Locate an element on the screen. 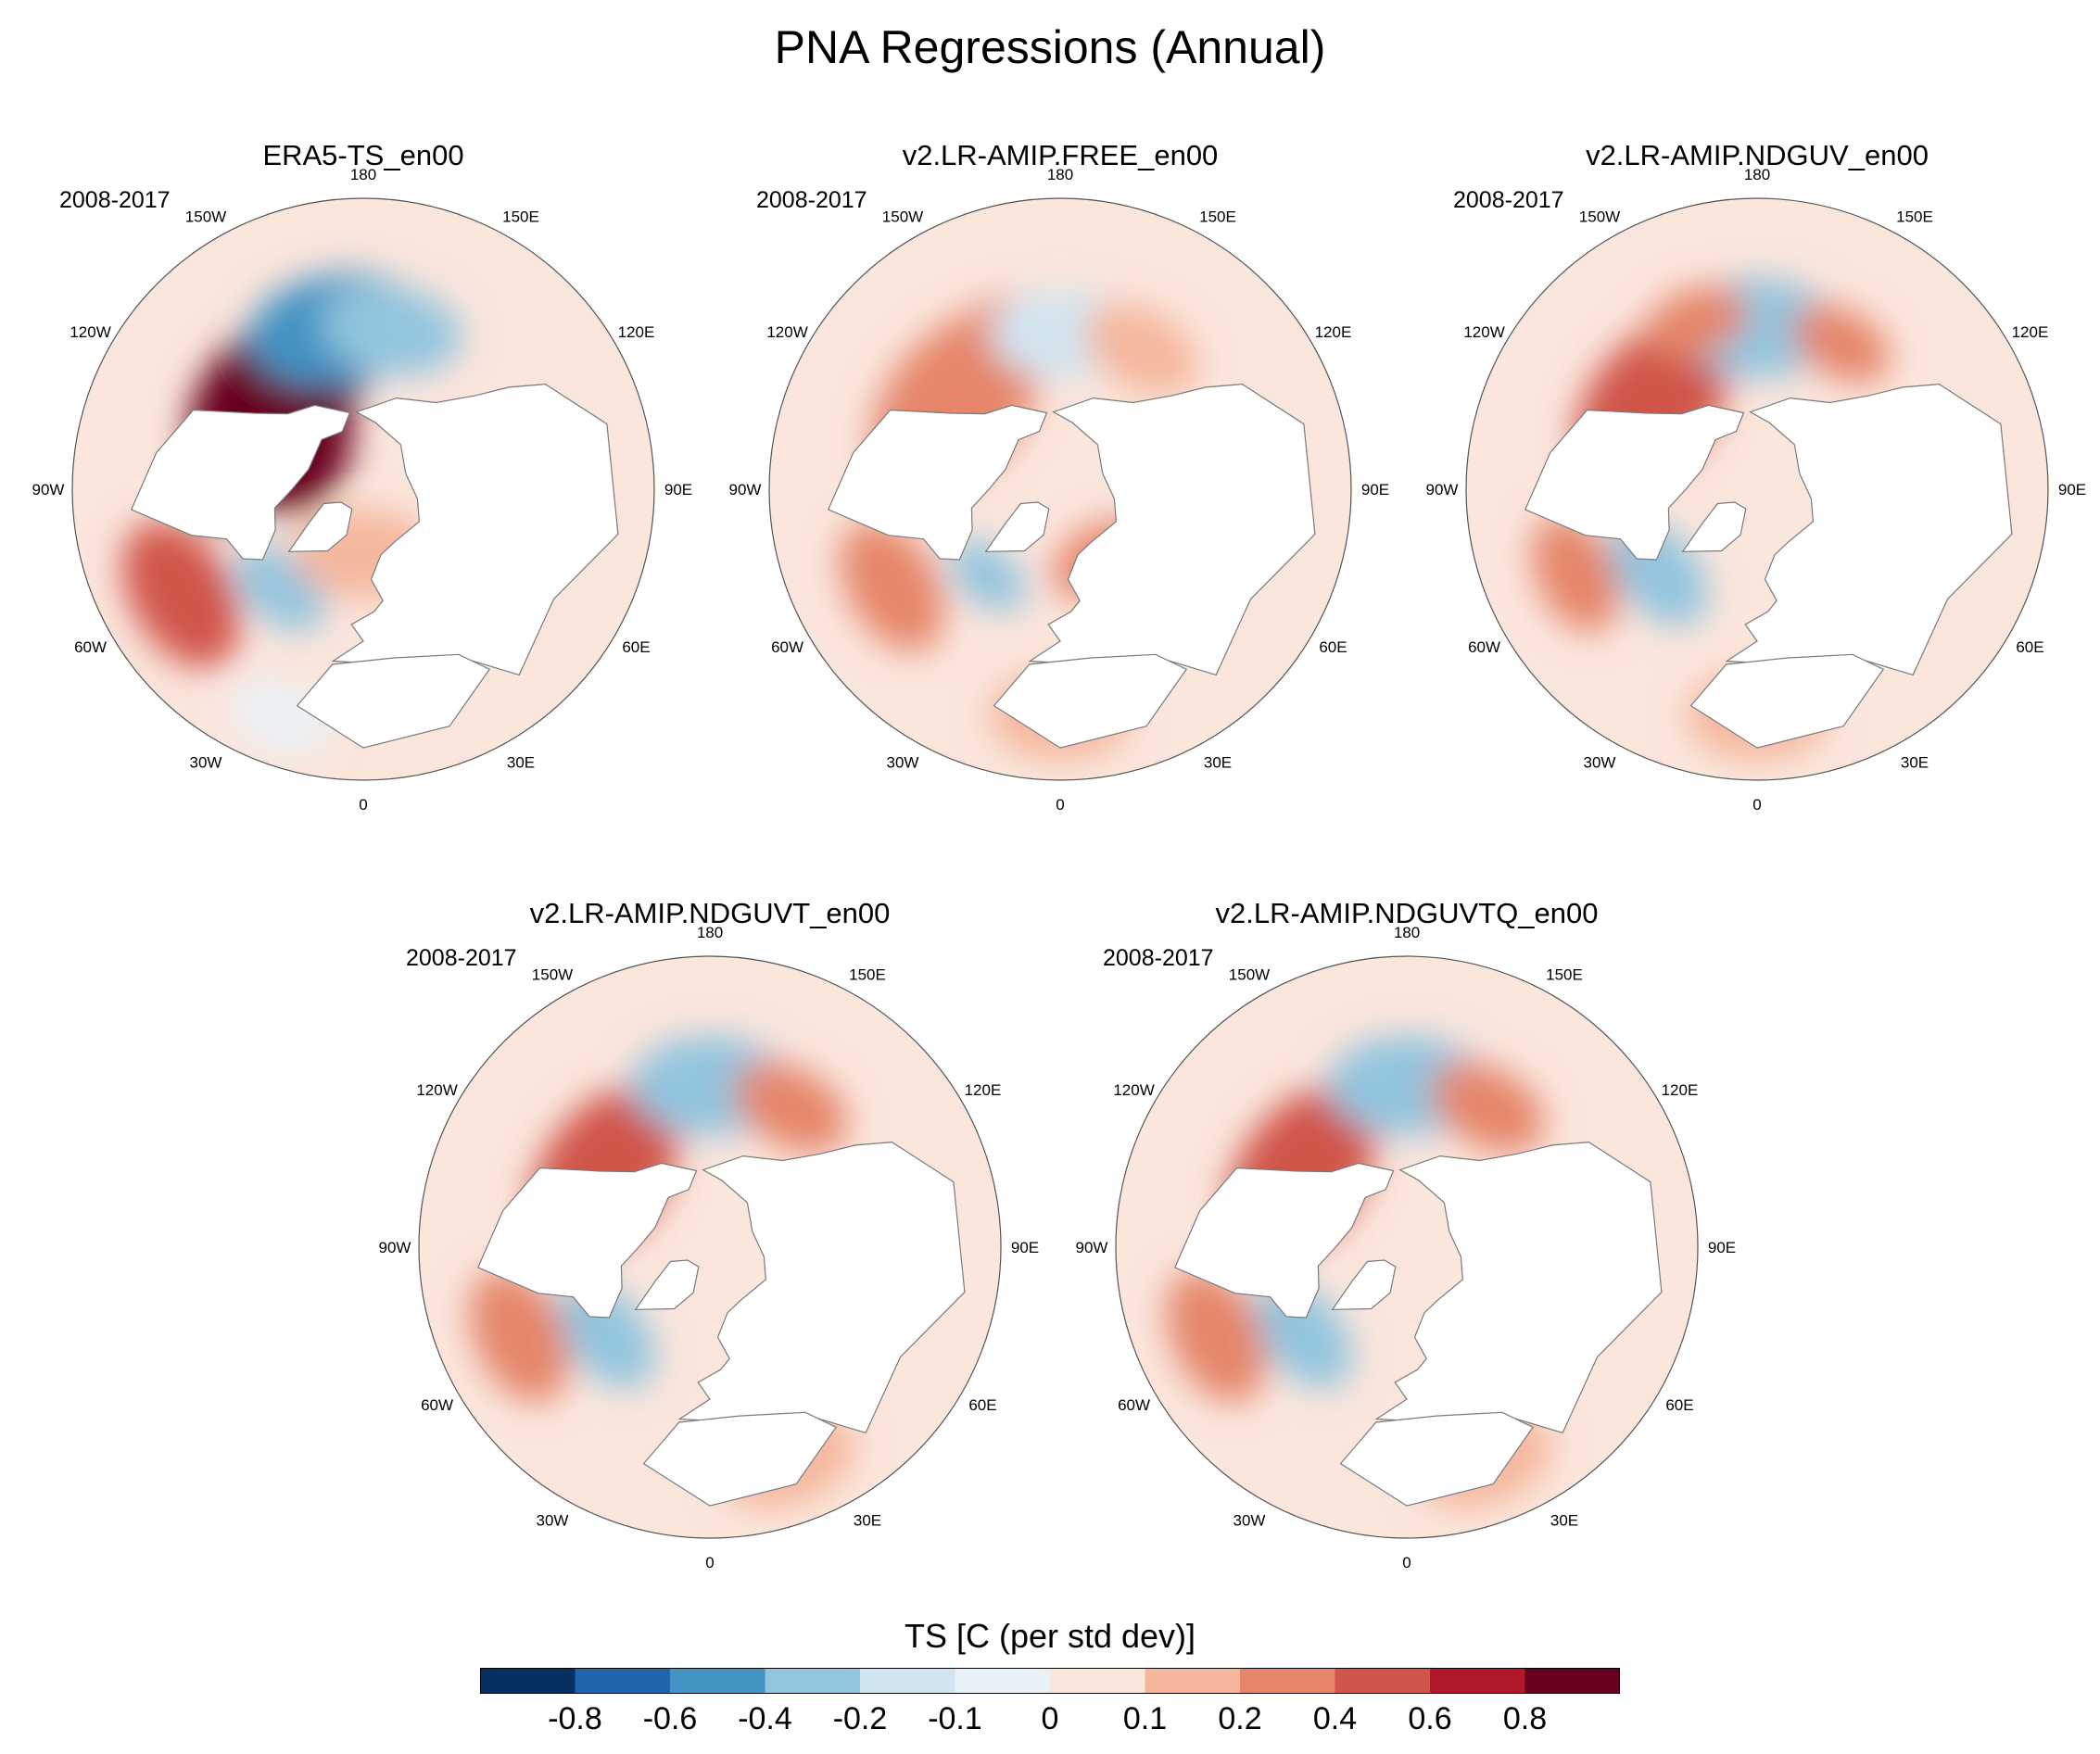  map-boundary is located at coordinates (1407, 1247).